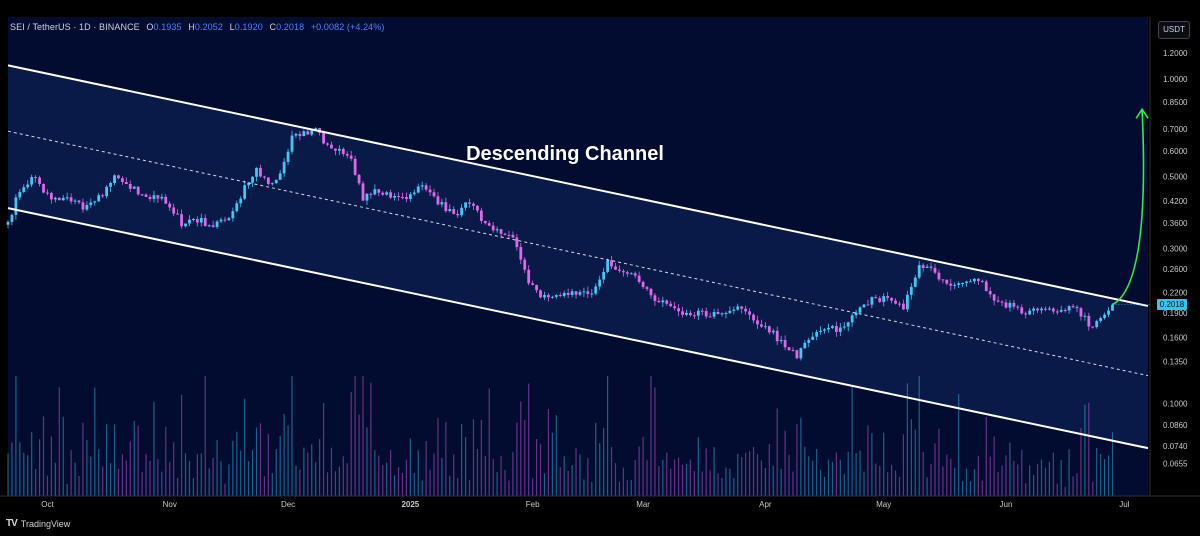 This screenshot has width=1200, height=536. What do you see at coordinates (1175, 201) in the screenshot?
I see `price-tick-label: 0.4200` at bounding box center [1175, 201].